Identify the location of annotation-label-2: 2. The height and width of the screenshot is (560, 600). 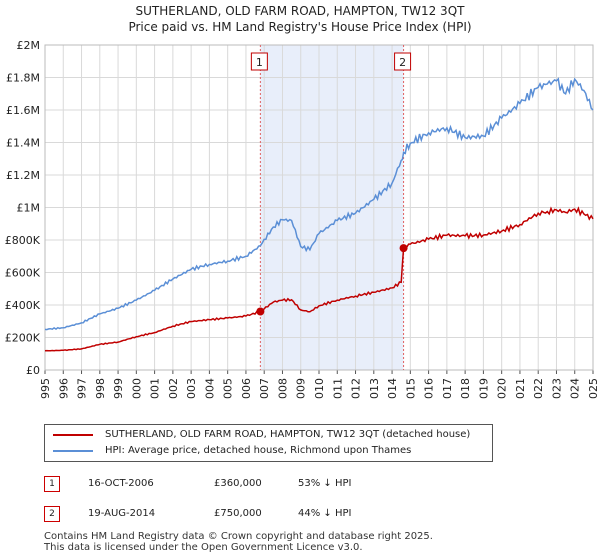
(402, 62).